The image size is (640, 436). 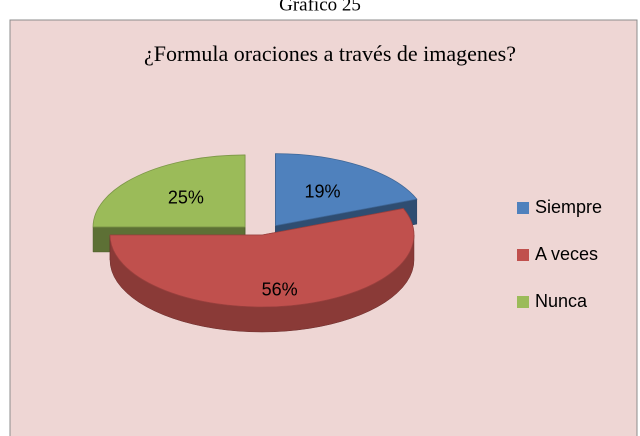 I want to click on slice, so click(x=262, y=270).